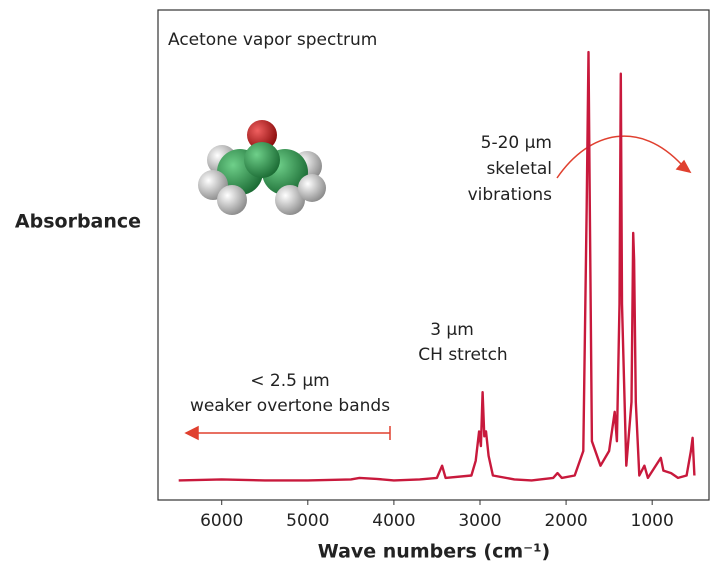 Image resolution: width=720 pixels, height=572 pixels. Describe the element at coordinates (289, 381) in the screenshot. I see `annotation: < 2.5 µm` at that location.